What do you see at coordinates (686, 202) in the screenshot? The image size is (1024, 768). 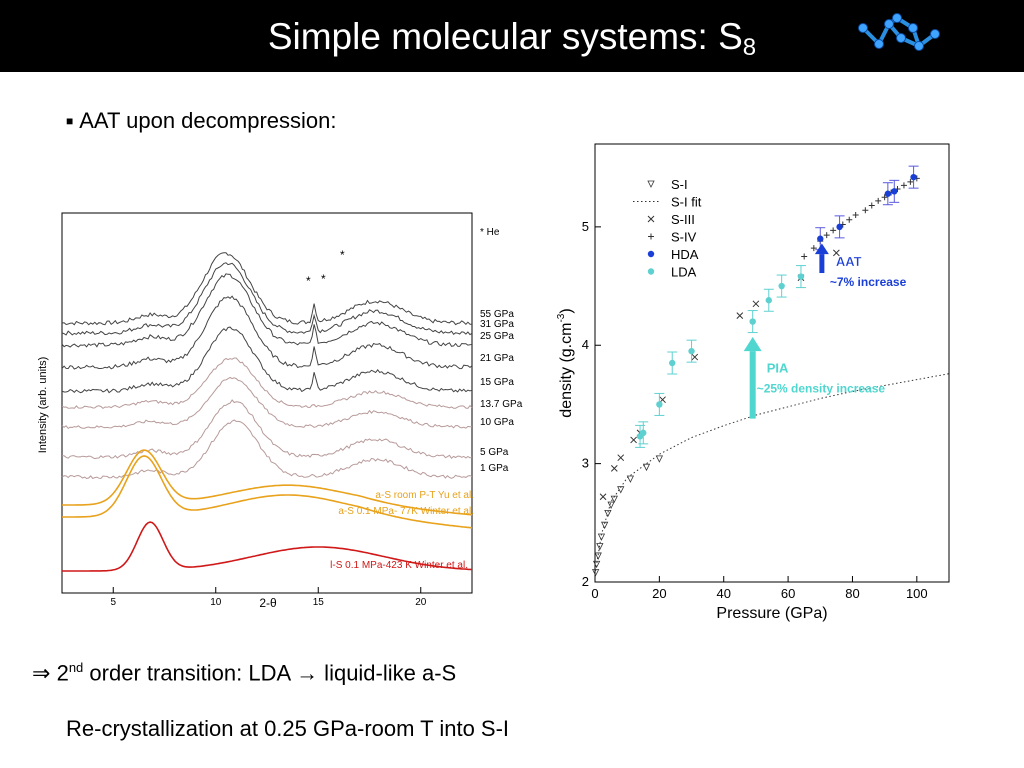 I see `legend-entry: S-I fit` at bounding box center [686, 202].